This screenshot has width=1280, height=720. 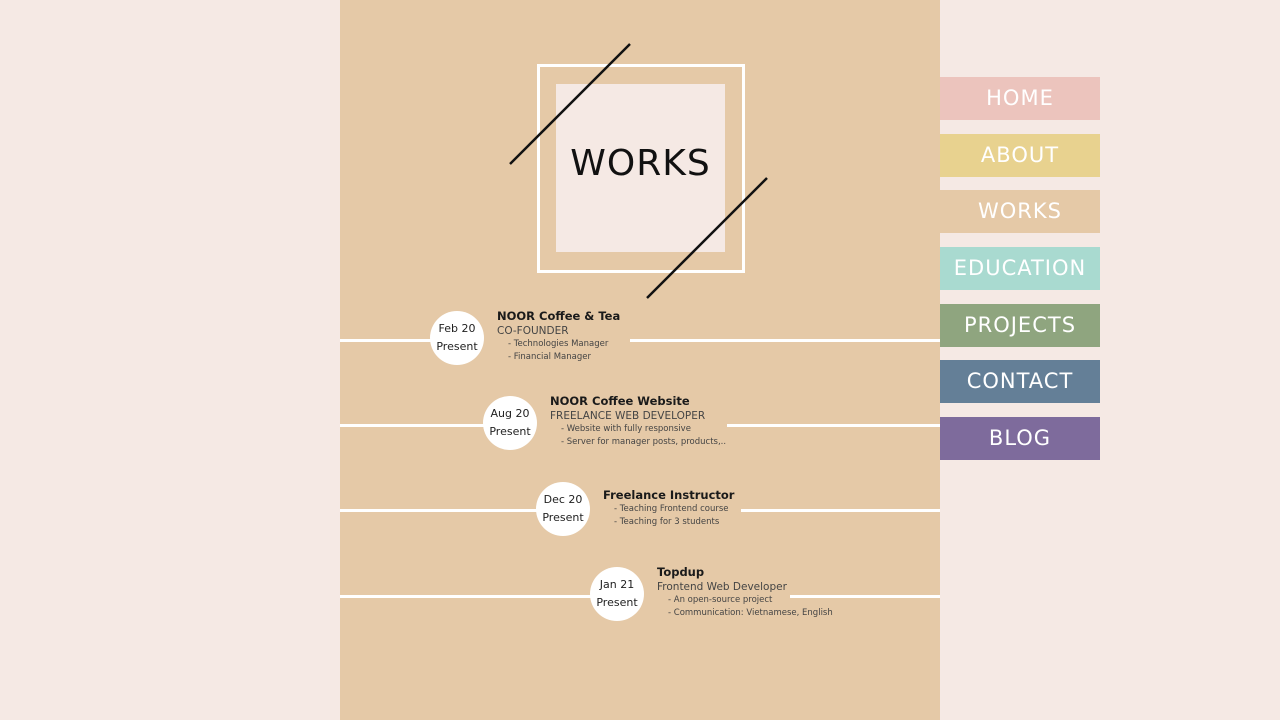 What do you see at coordinates (457, 328) in the screenshot?
I see `timeline-date: Feb 20` at bounding box center [457, 328].